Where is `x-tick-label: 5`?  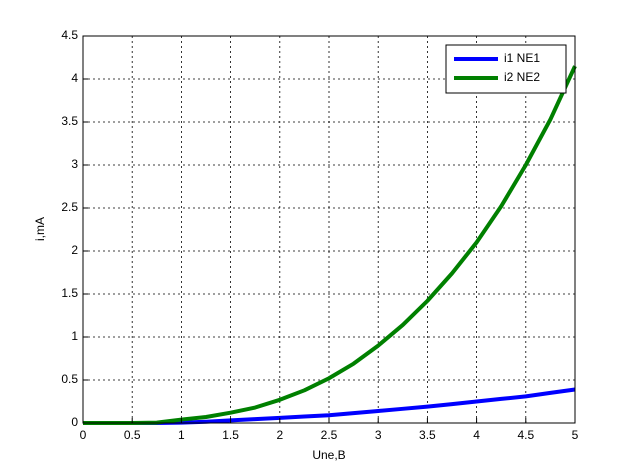 x-tick-label: 5 is located at coordinates (575, 435).